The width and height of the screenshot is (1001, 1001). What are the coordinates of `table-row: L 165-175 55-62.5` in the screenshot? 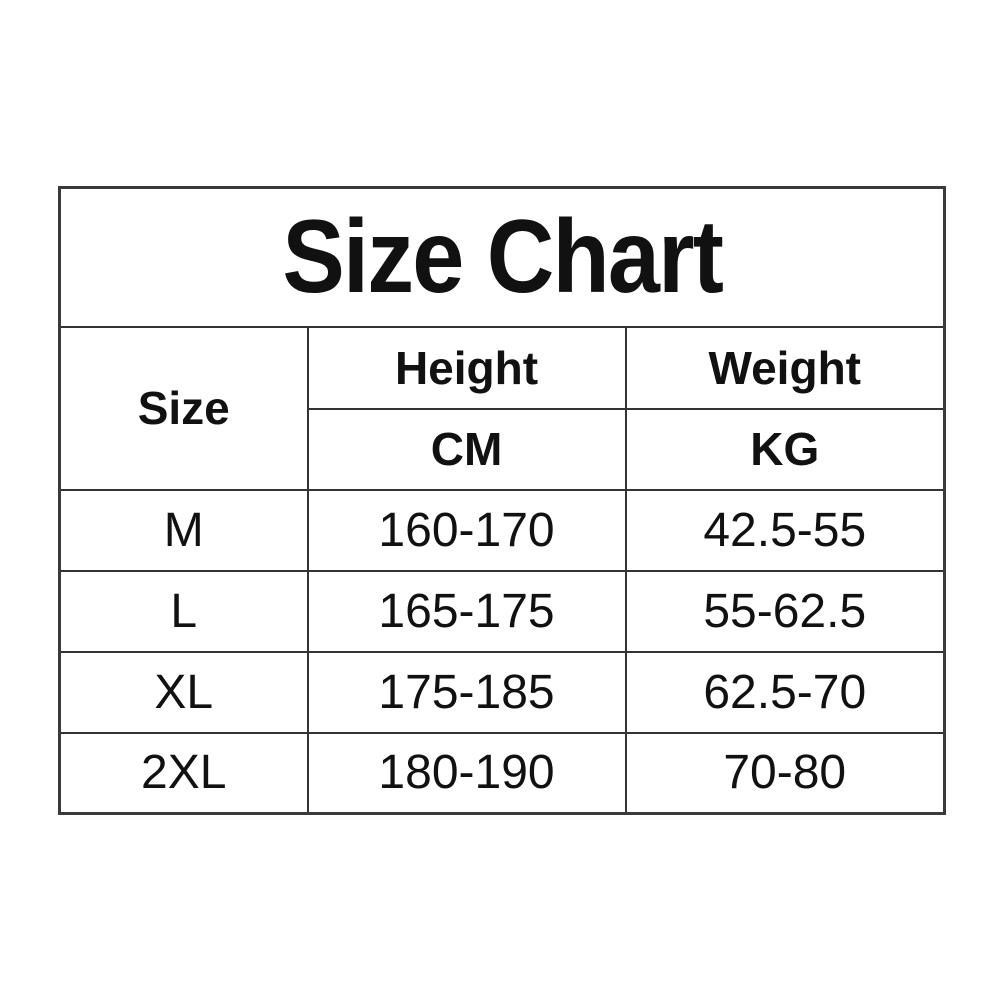 It's located at (502, 611).